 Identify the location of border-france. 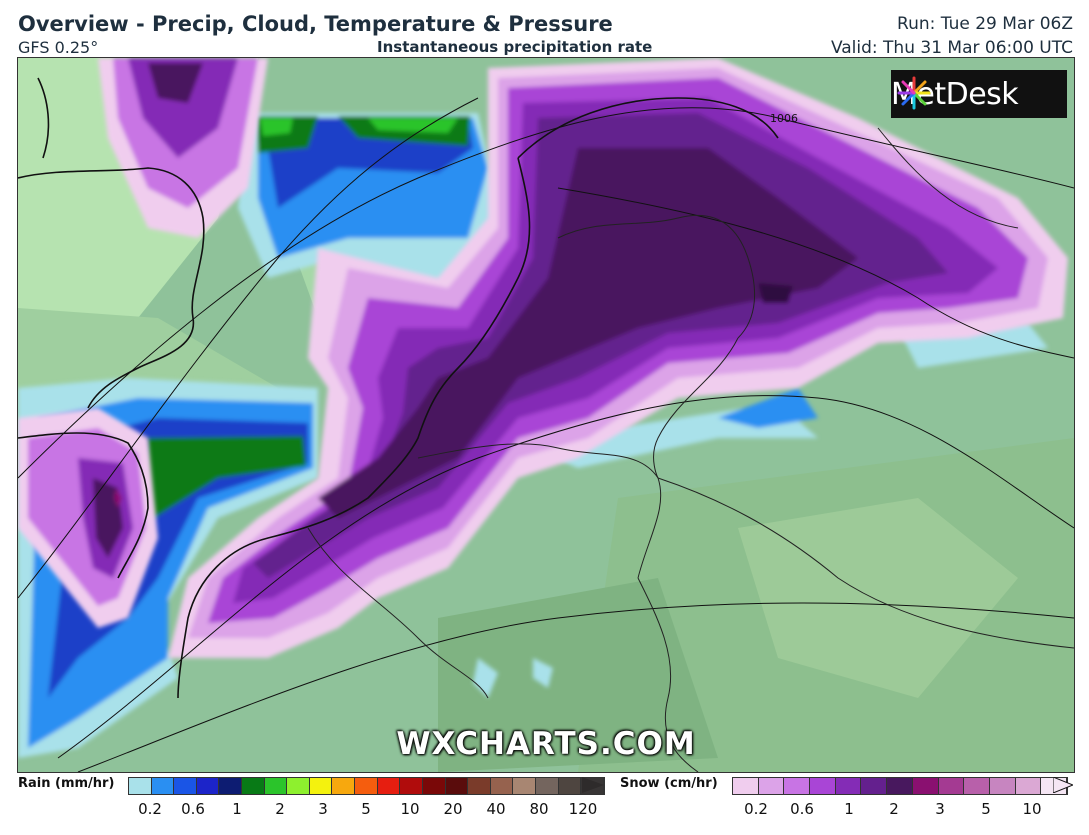
(398, 613).